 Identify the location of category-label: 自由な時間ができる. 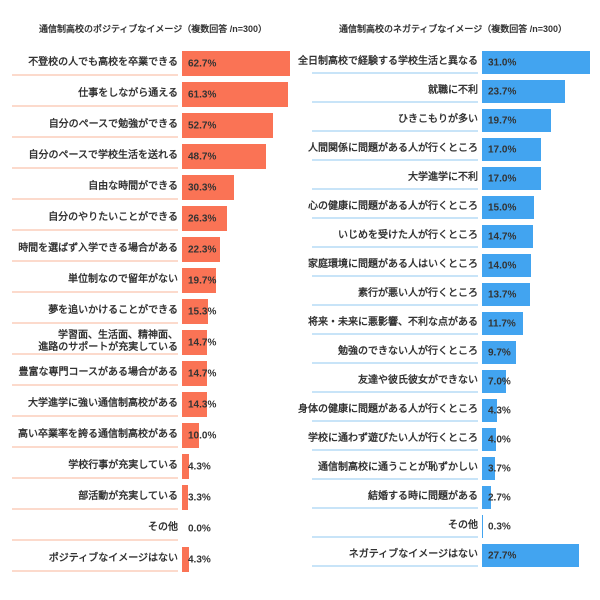
(133, 186).